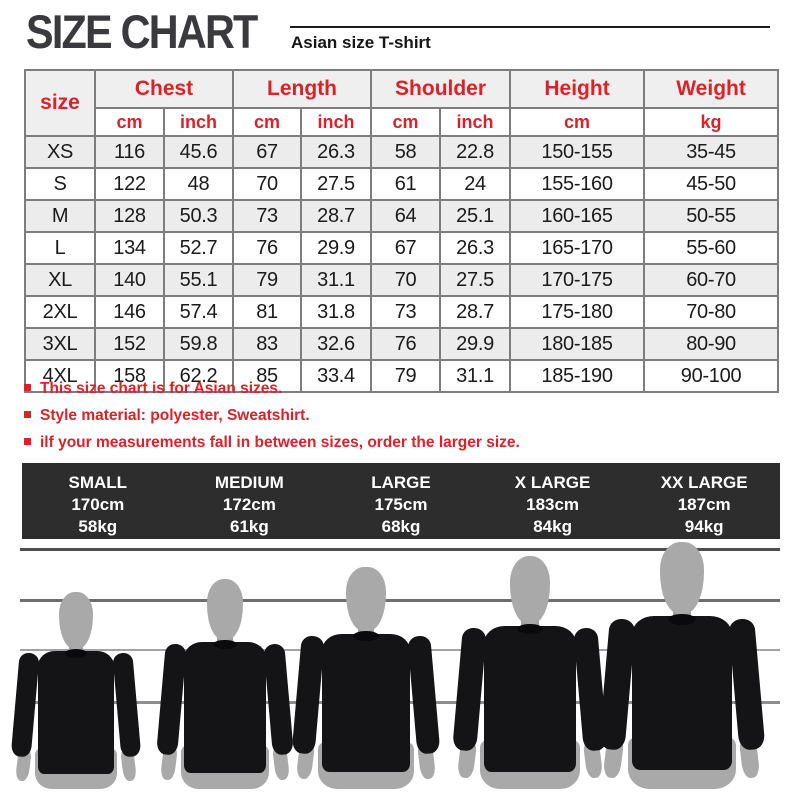 The height and width of the screenshot is (800, 800). Describe the element at coordinates (394, 415) in the screenshot. I see `note-style-material: Style material: polyester, Sweatshirt.` at that location.